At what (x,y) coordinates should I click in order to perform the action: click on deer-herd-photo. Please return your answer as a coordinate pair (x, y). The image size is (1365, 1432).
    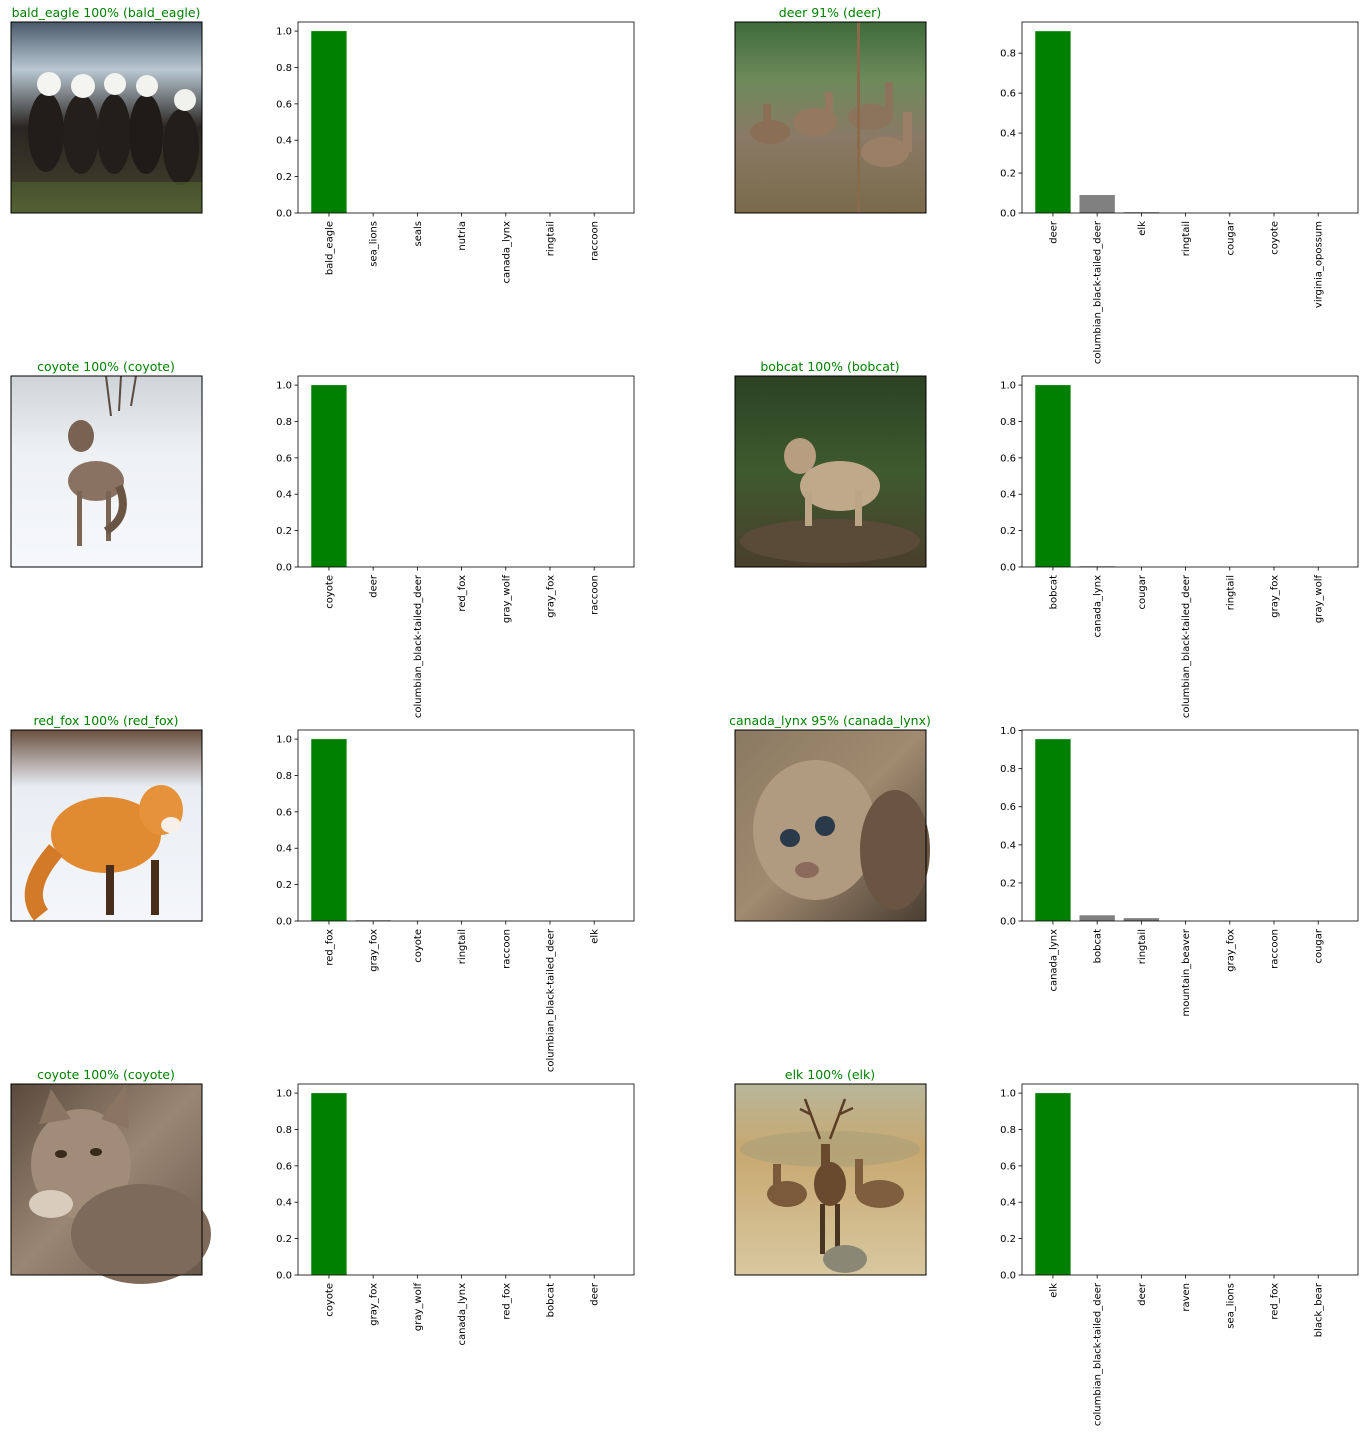
    Looking at the image, I should click on (831, 117).